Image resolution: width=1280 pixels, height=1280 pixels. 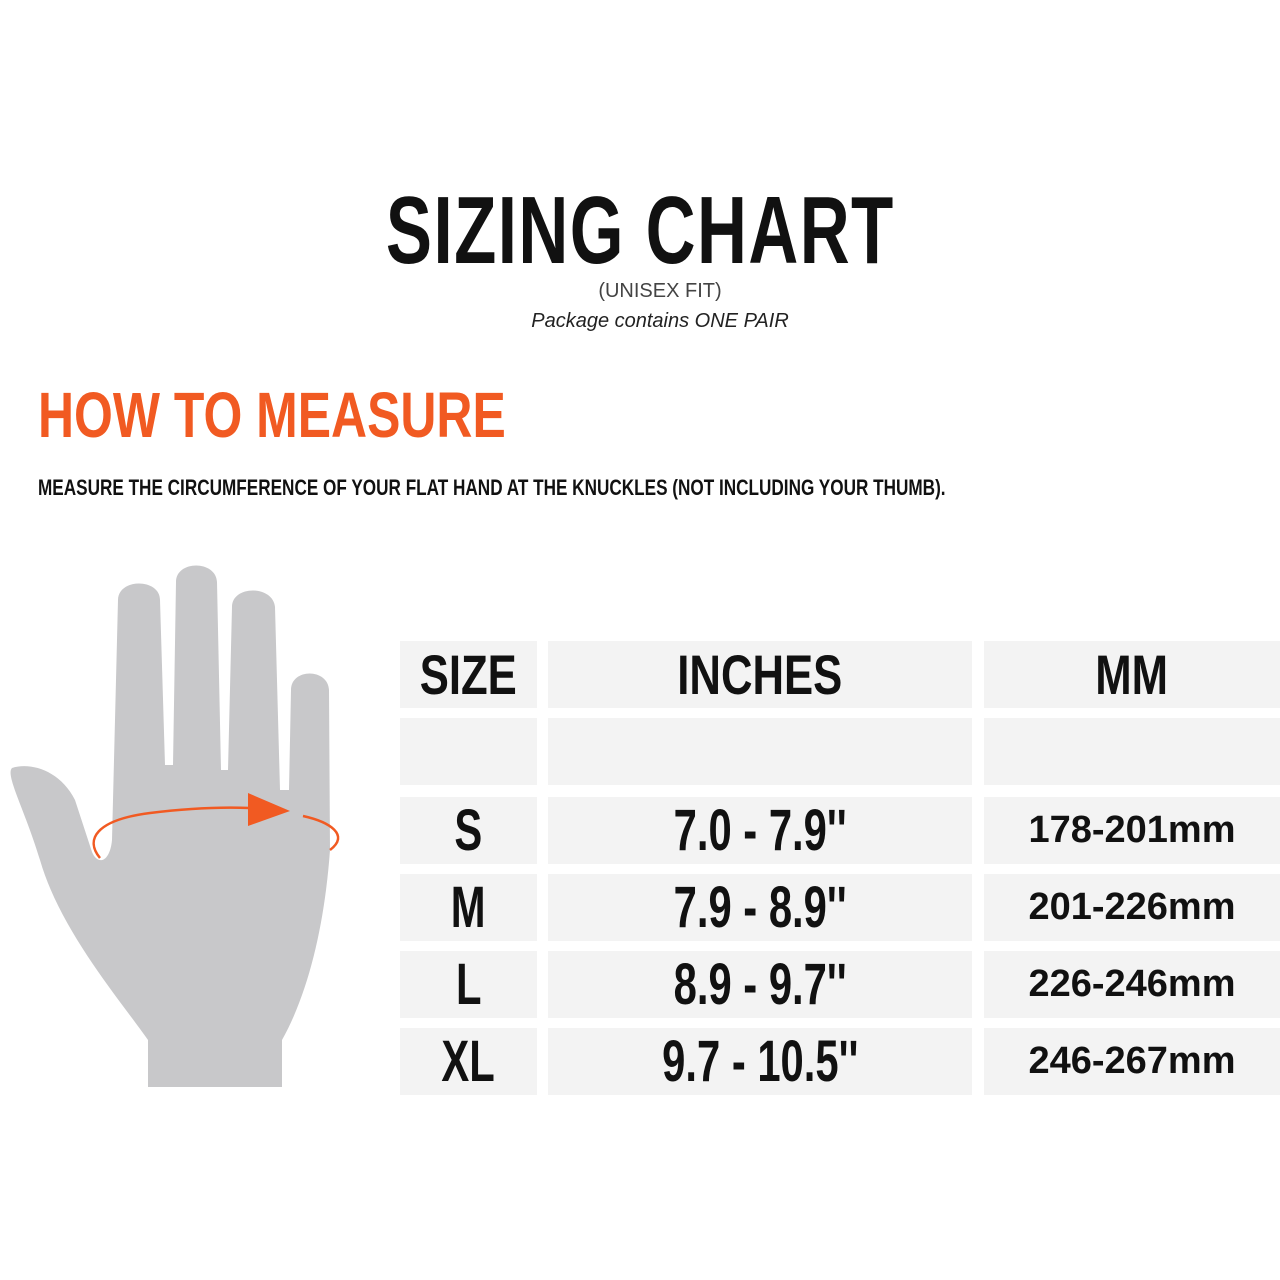 What do you see at coordinates (660, 321) in the screenshot?
I see `package-note: Package contains ONE PAIR` at bounding box center [660, 321].